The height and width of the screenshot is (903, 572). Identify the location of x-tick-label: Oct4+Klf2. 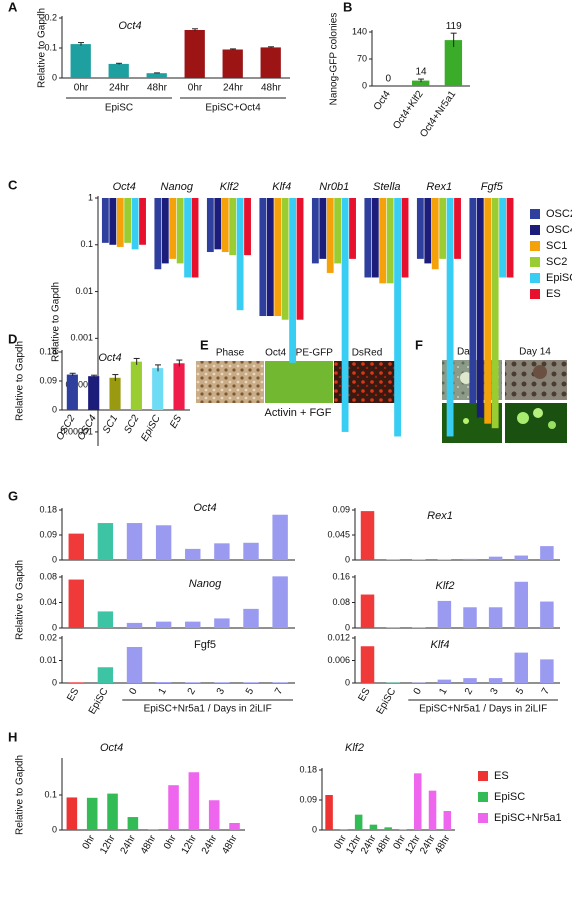
(408, 110).